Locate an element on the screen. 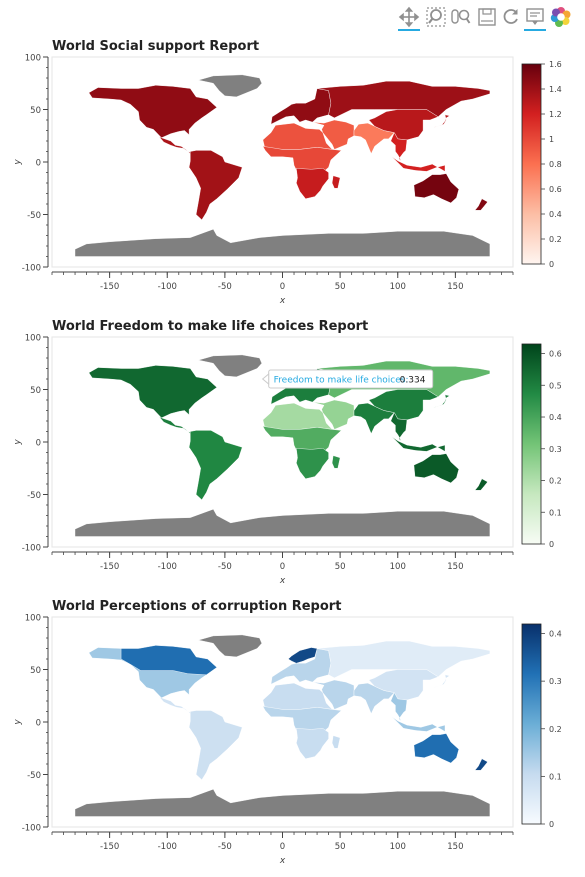 The image size is (585, 877). box-zoom-icon is located at coordinates (436, 17).